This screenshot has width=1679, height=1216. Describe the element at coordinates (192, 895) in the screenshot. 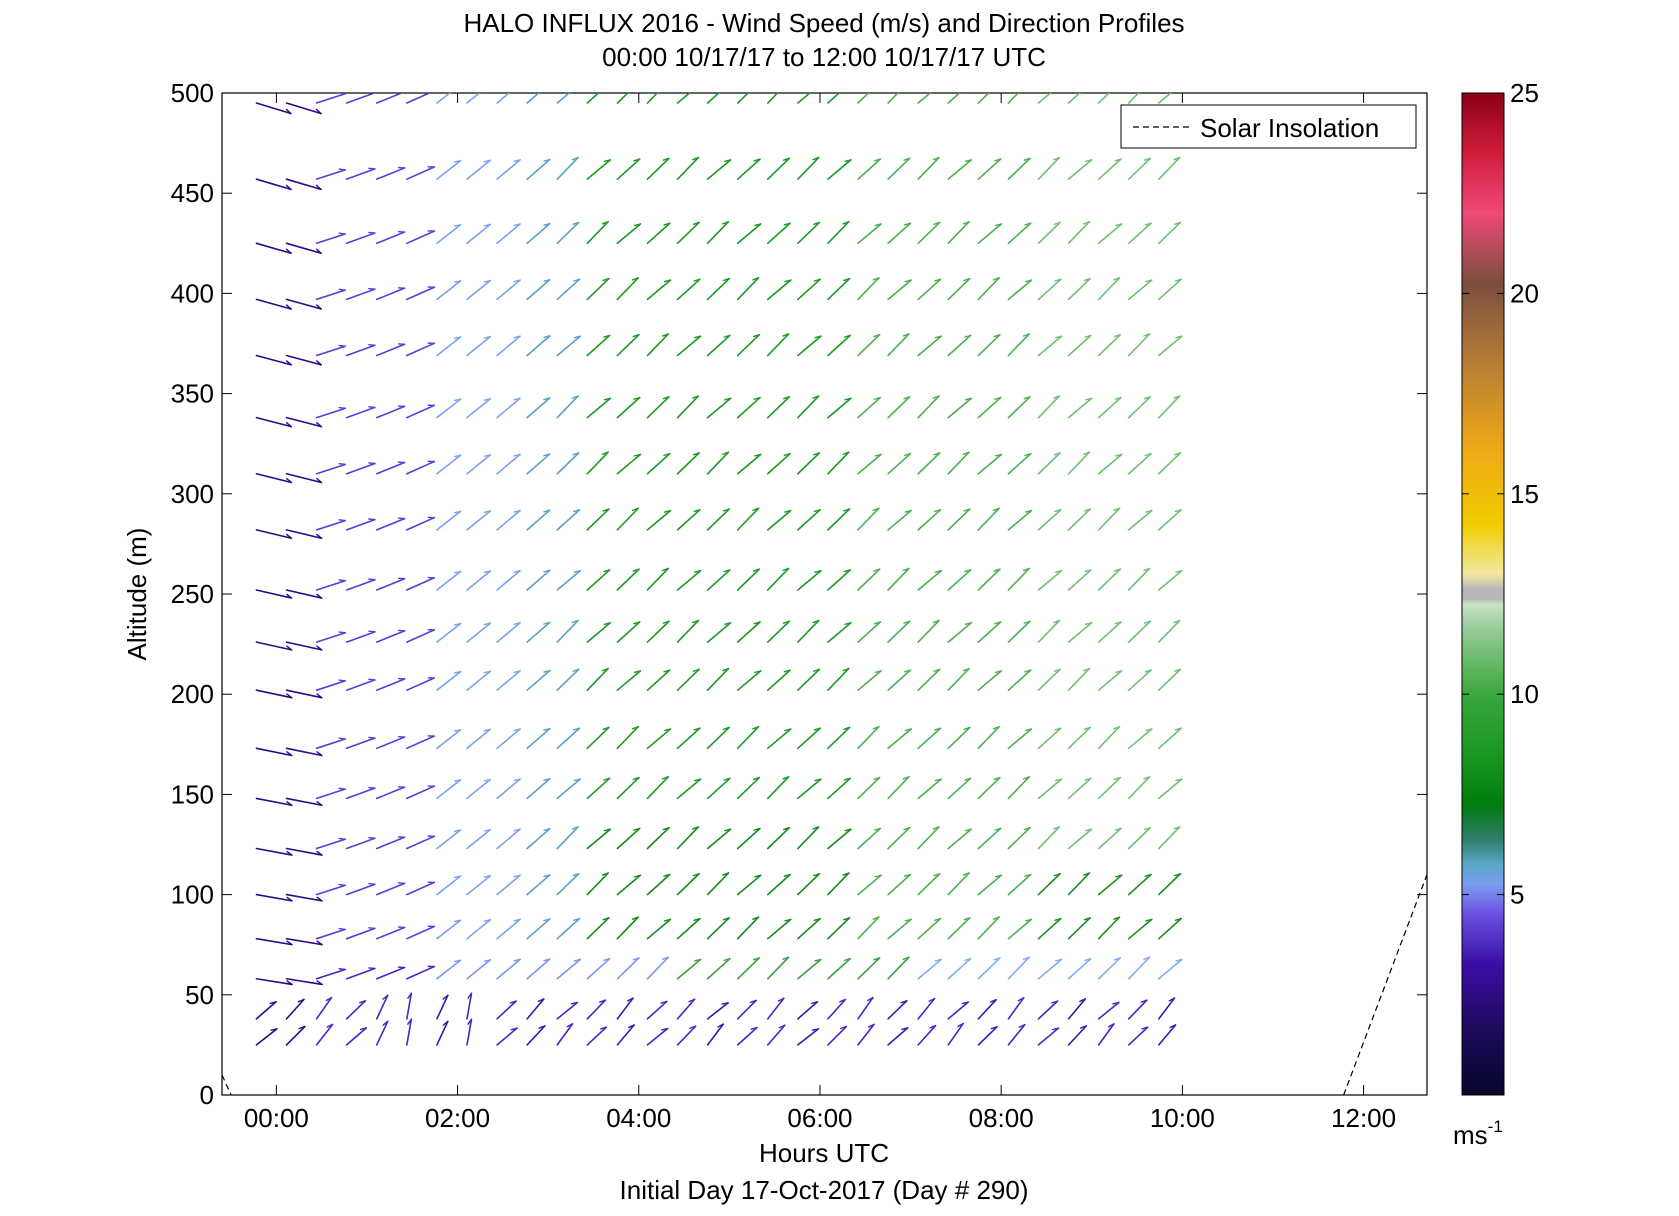

I see `y-tick-label: 100` at that location.